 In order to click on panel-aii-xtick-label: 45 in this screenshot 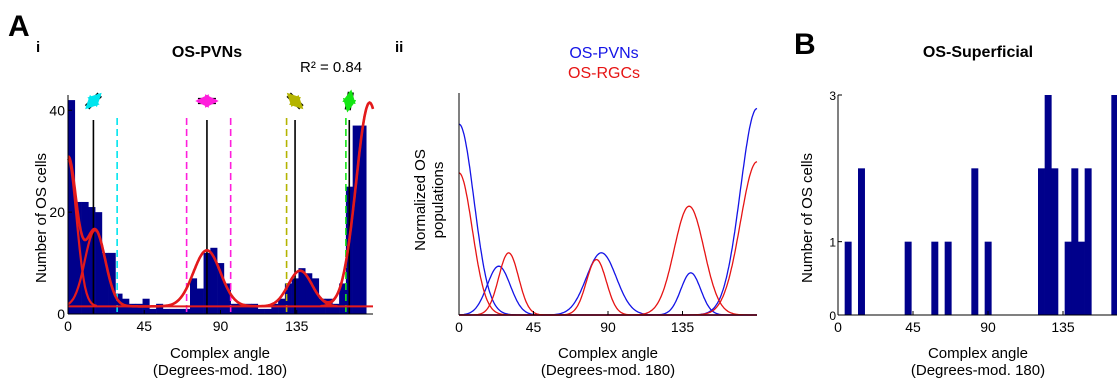, I will do `click(534, 327)`.